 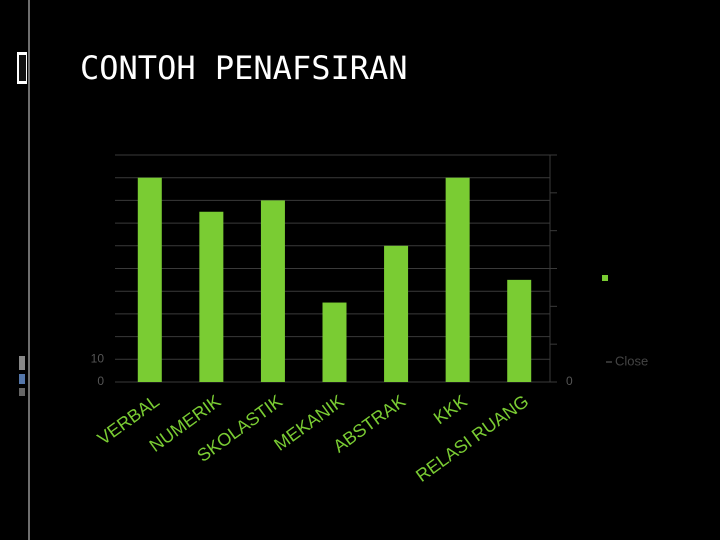 I want to click on slide-title: CONTOH PENAFSIRAN, so click(x=244, y=68).